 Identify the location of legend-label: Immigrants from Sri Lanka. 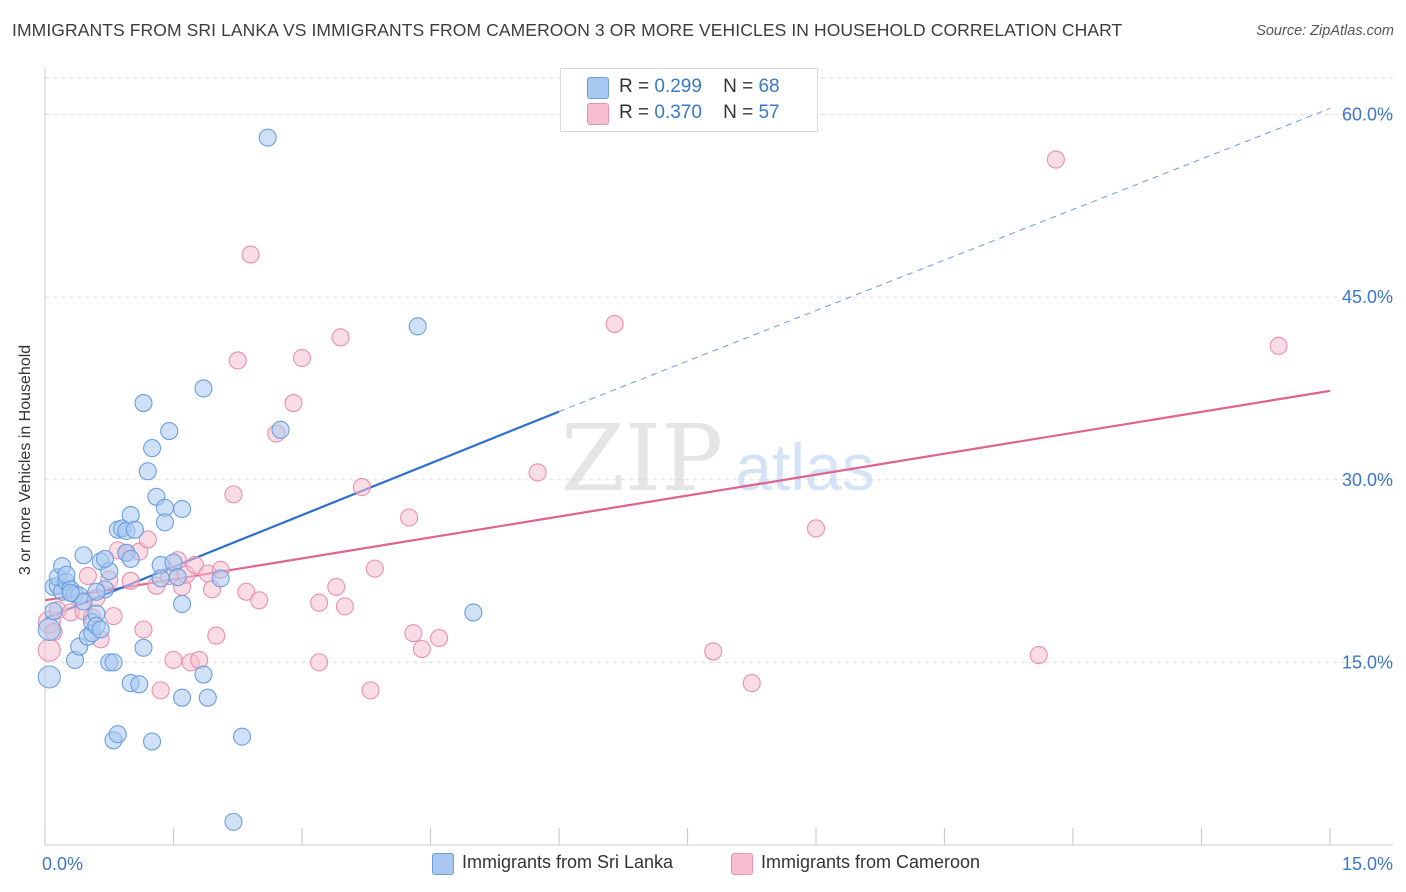
(568, 862).